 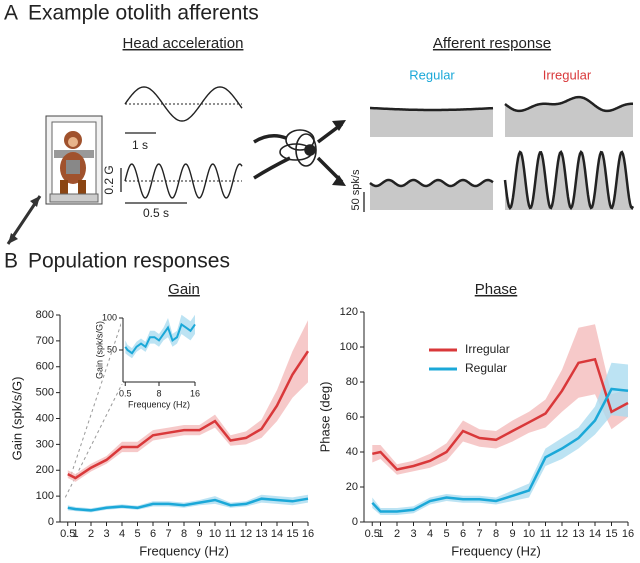 I want to click on irregular-label: Irregular, so click(x=567, y=74).